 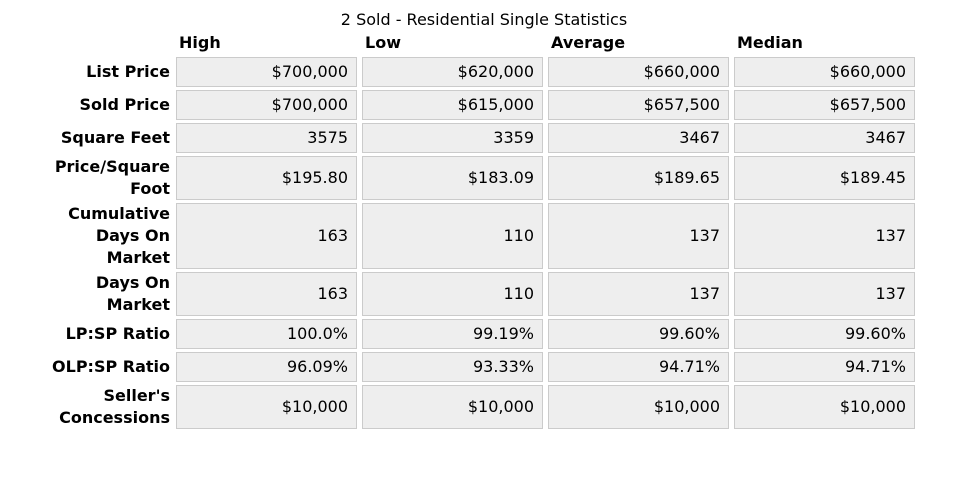 What do you see at coordinates (112, 177) in the screenshot?
I see `row-label: Price/Square Foot` at bounding box center [112, 177].